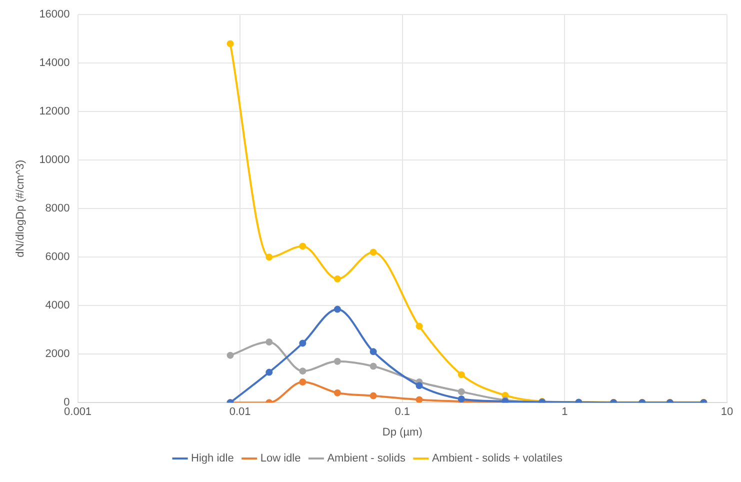  Describe the element at coordinates (57, 257) in the screenshot. I see `y-tick-label: 6000` at that location.